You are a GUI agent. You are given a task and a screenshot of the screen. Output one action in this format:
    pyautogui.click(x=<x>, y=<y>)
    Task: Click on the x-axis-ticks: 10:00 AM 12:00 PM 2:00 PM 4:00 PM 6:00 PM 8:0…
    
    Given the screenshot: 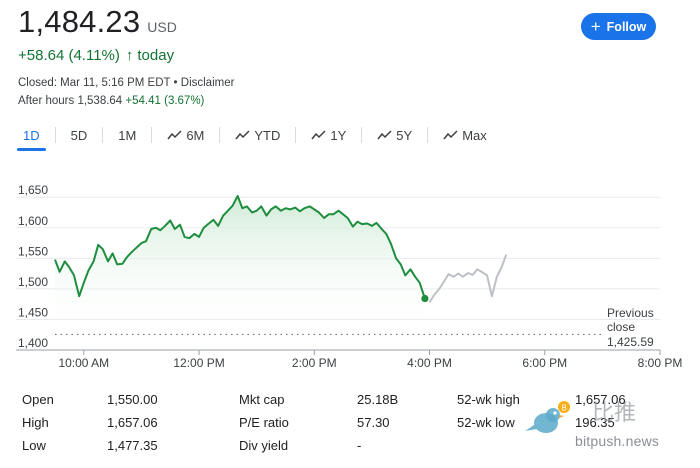 What is the action you would take?
    pyautogui.click(x=370, y=360)
    